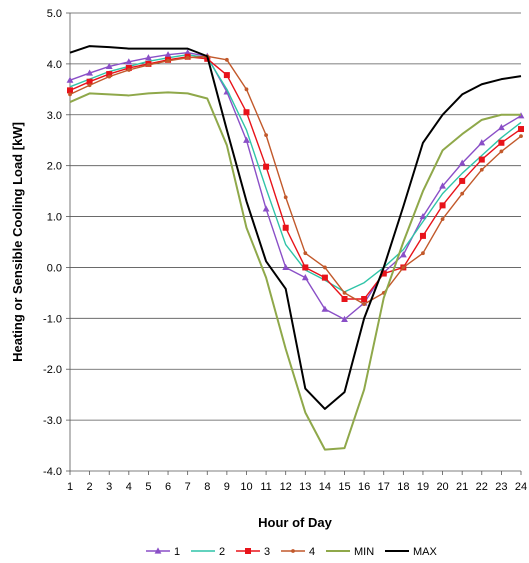 The width and height of the screenshot is (529, 563). Describe the element at coordinates (462, 487) in the screenshot. I see `x-tick-label: 21` at that location.